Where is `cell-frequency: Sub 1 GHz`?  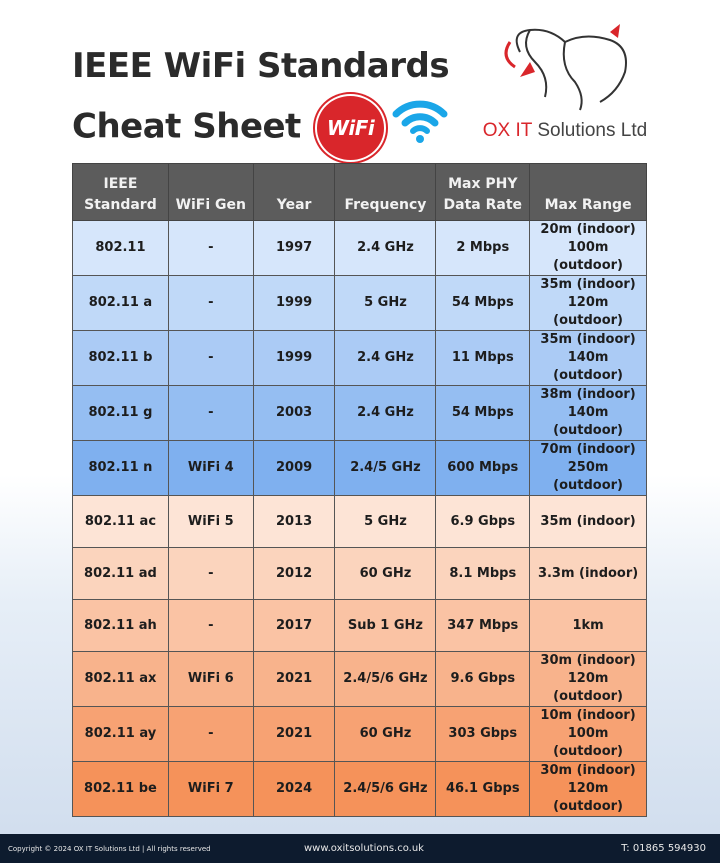 cell-frequency: Sub 1 GHz is located at coordinates (385, 625).